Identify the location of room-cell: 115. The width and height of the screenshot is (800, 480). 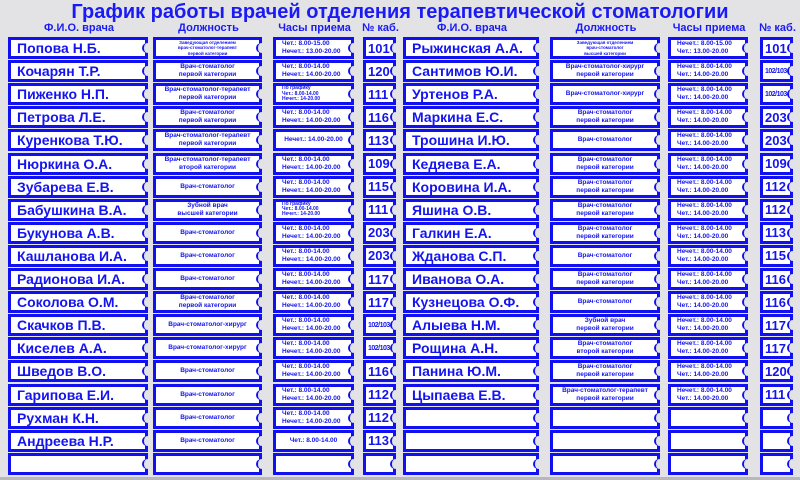
(381, 186).